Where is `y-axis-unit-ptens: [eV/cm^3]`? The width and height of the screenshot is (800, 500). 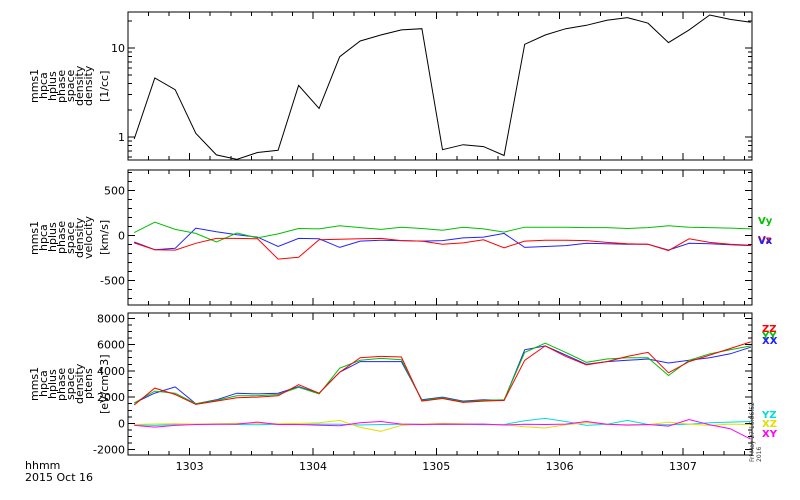 y-axis-unit-ptens: [eV/cm^3] is located at coordinates (104, 384).